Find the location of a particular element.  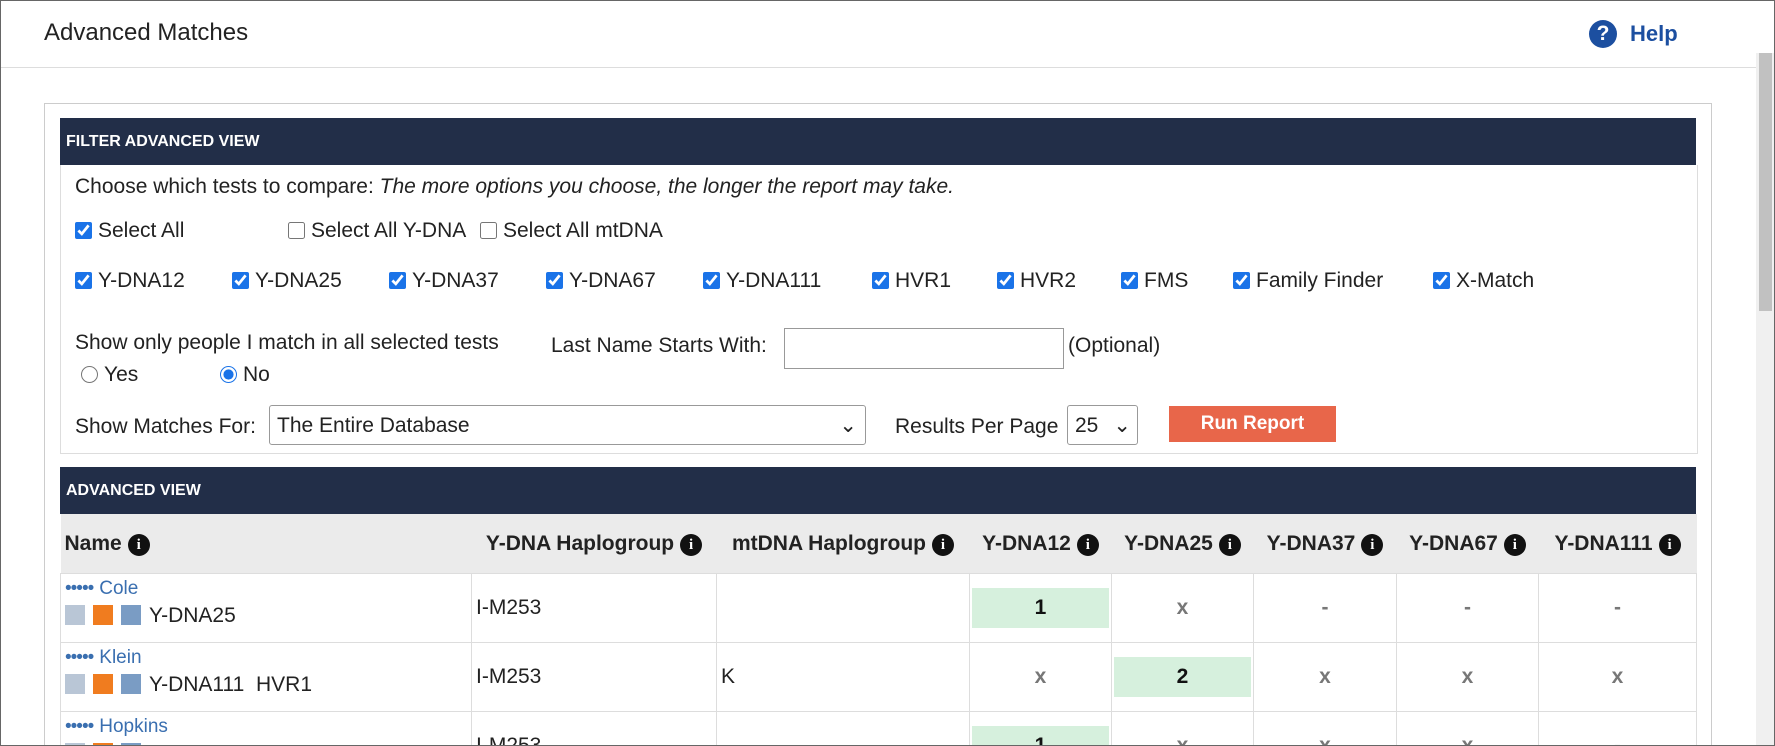

select-all-ydna: Select All Y-DNA is located at coordinates (377, 231).